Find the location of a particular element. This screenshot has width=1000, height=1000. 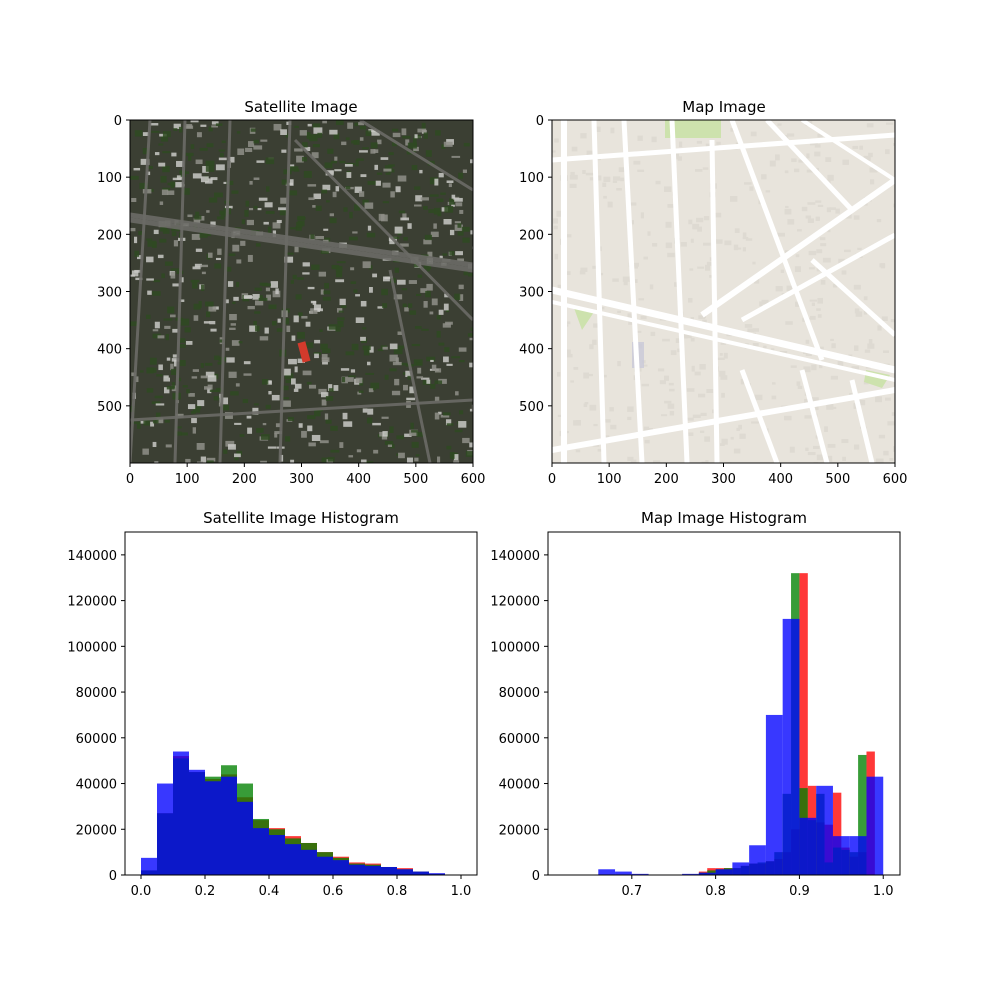

y-tick-label: 300 is located at coordinates (109, 293).